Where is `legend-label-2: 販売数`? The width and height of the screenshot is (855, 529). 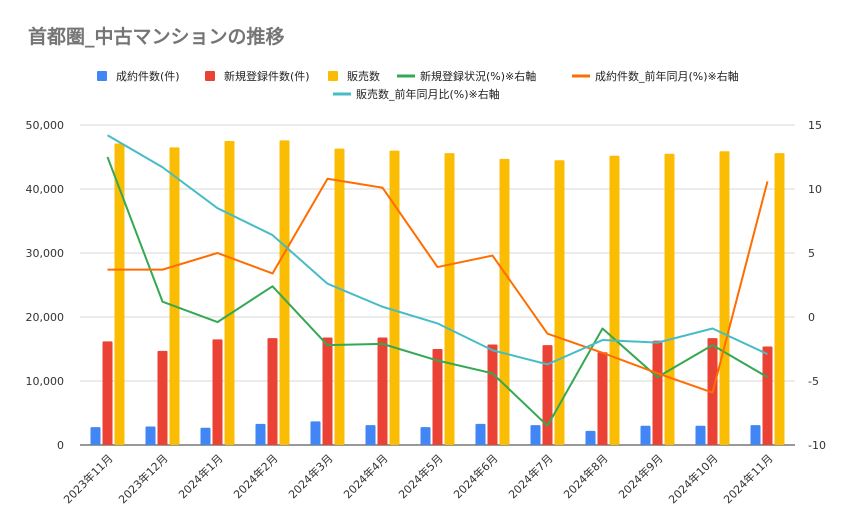 legend-label-2: 販売数 is located at coordinates (363, 76).